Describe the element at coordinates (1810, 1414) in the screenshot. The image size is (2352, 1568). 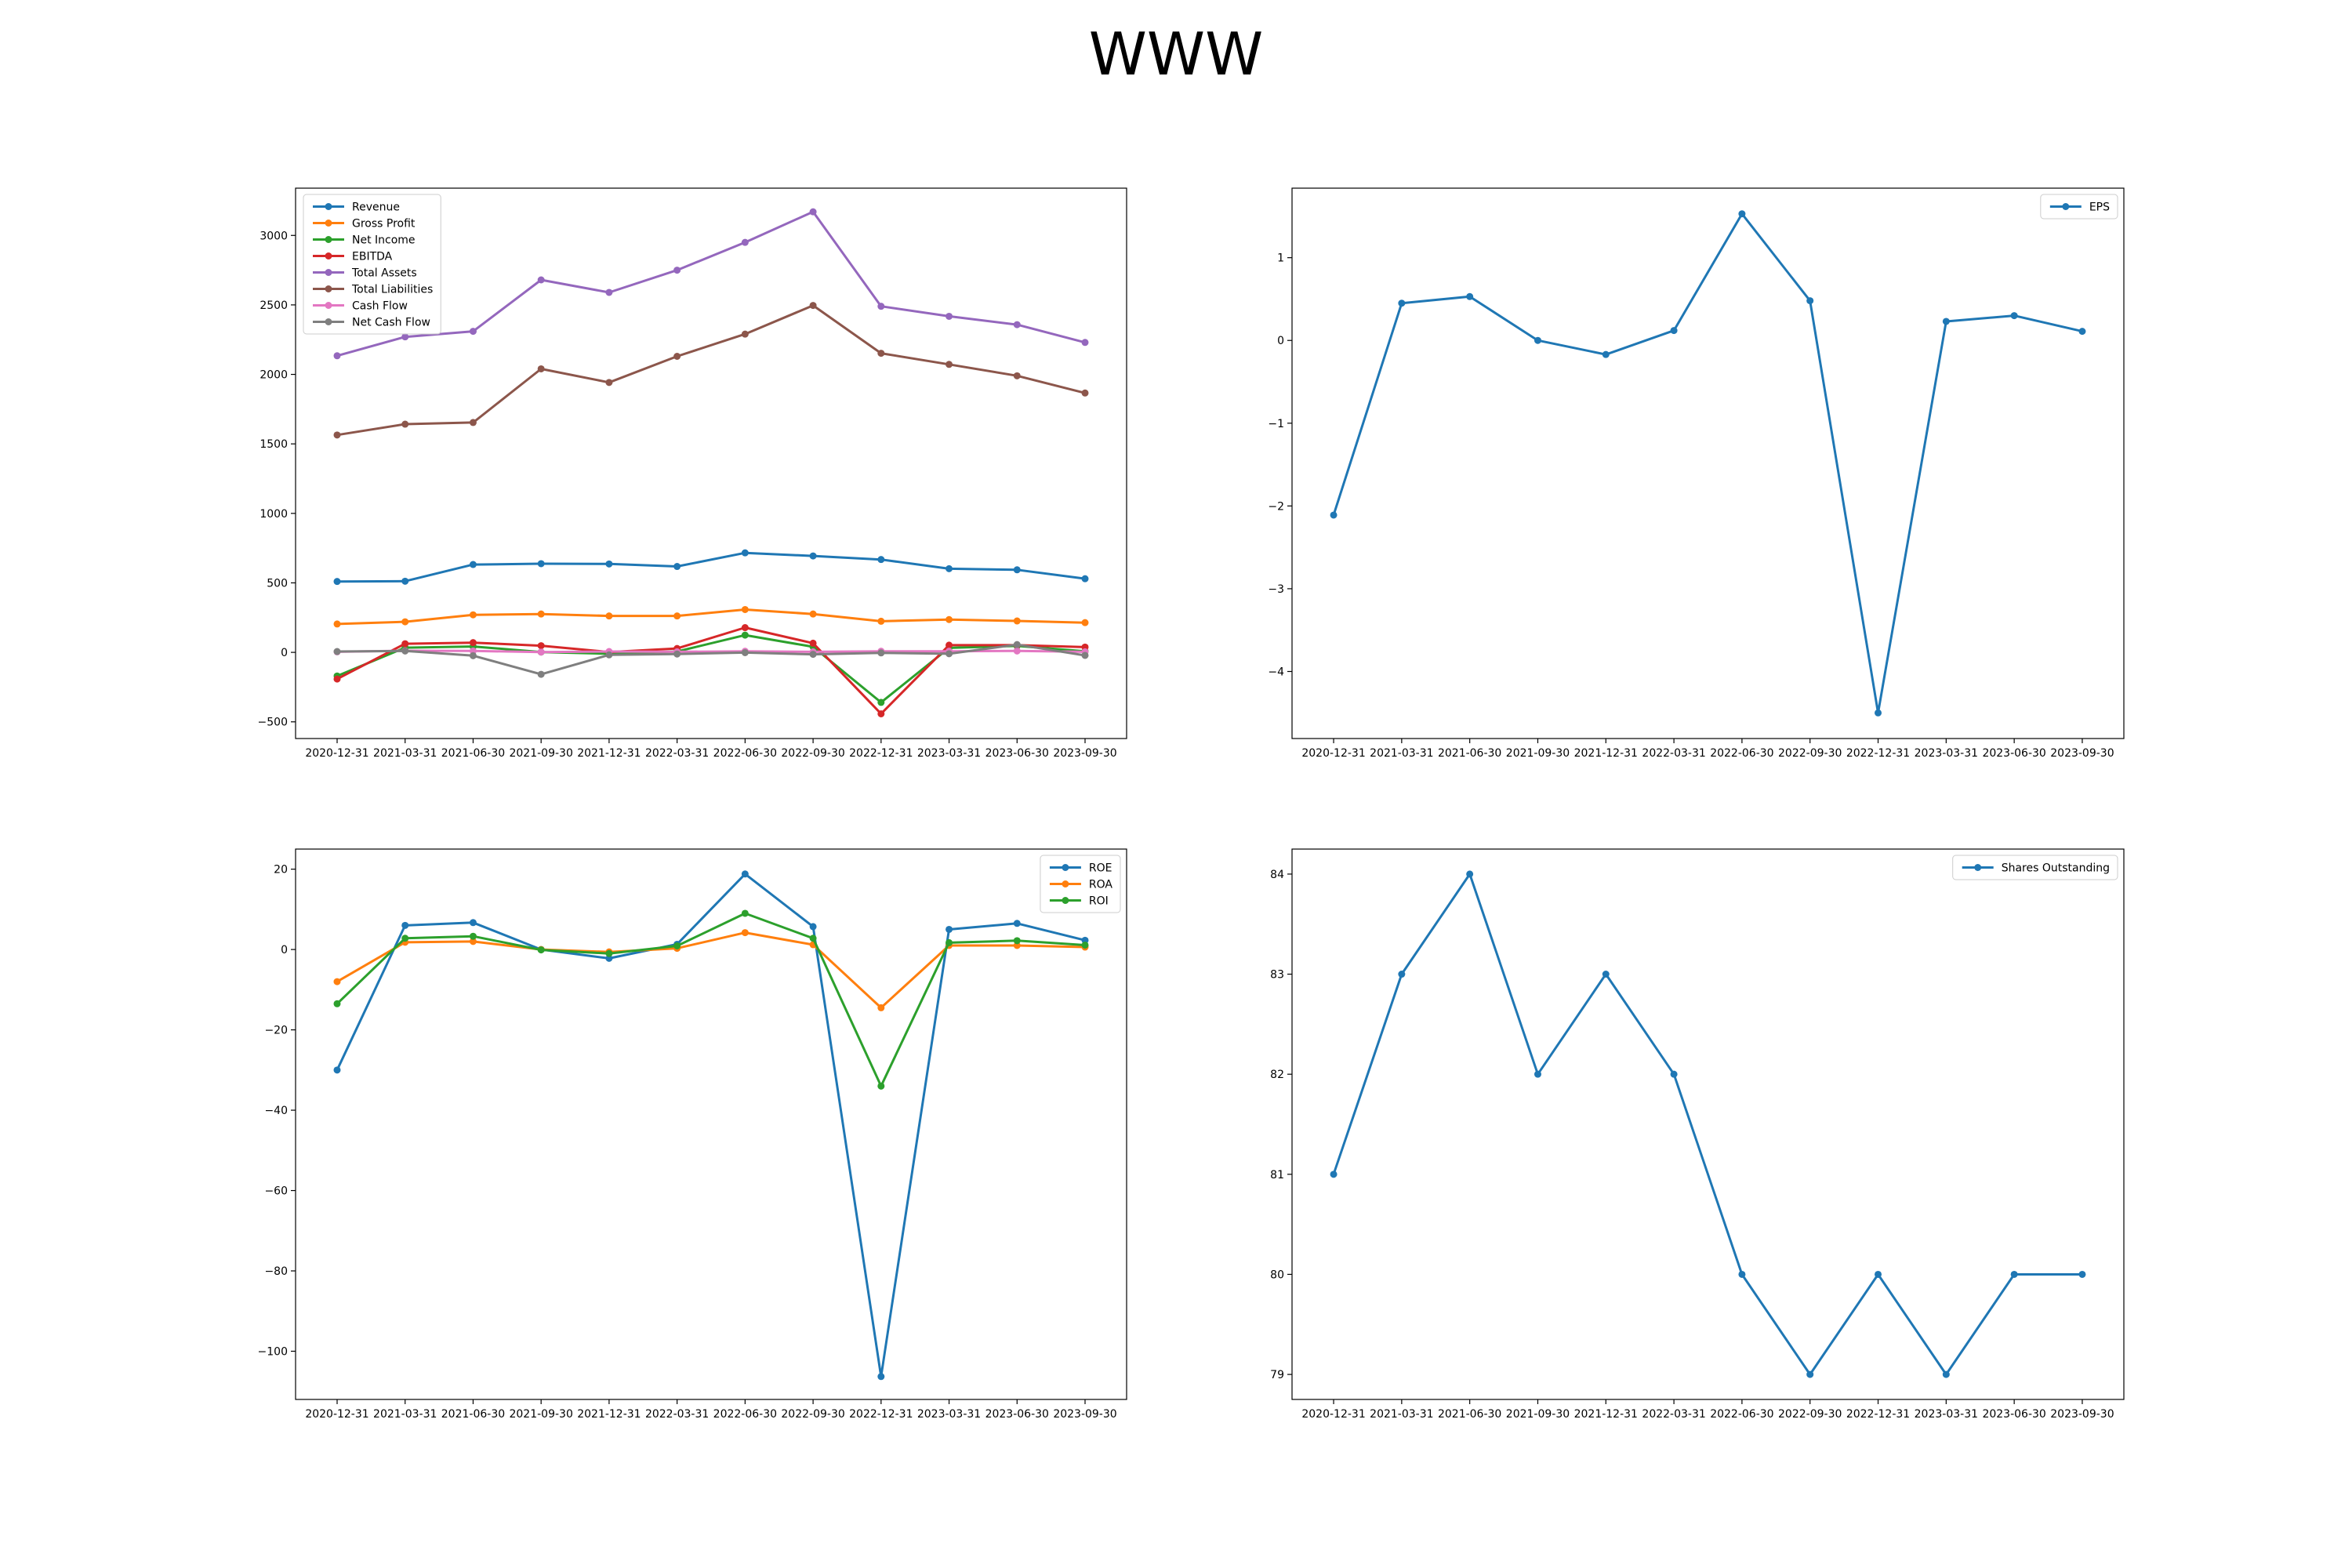
I see `x-tick-label: 2022-09-30` at that location.